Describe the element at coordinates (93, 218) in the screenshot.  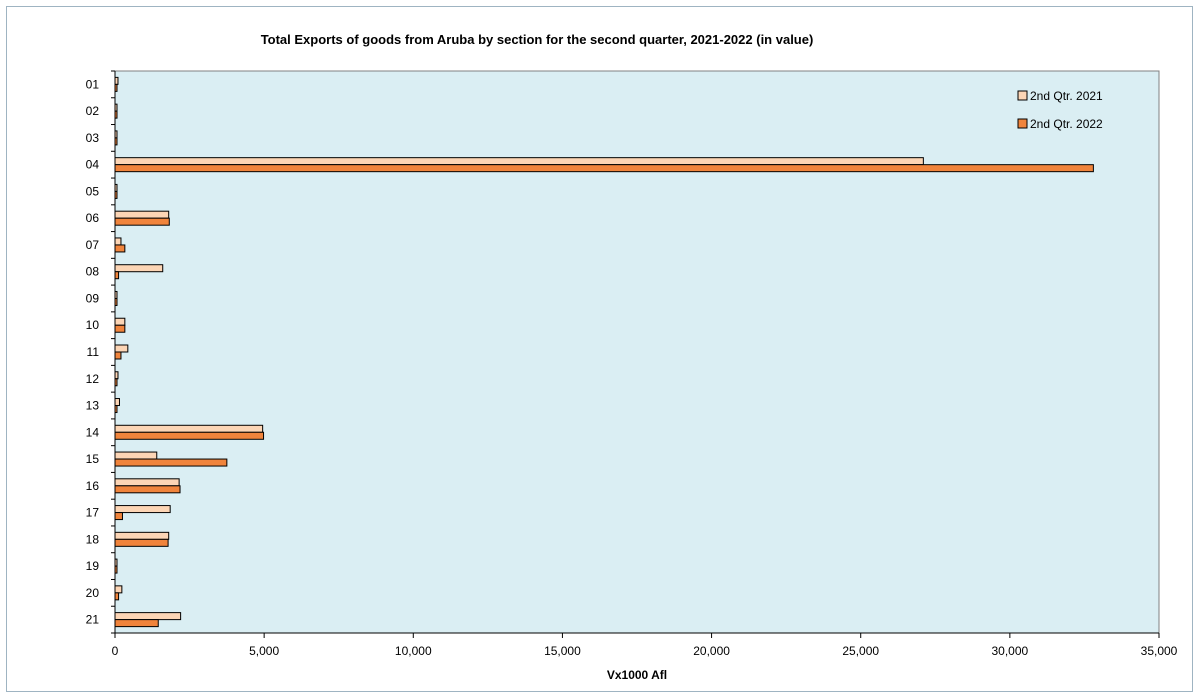
I see `y-tick-label: 06` at that location.